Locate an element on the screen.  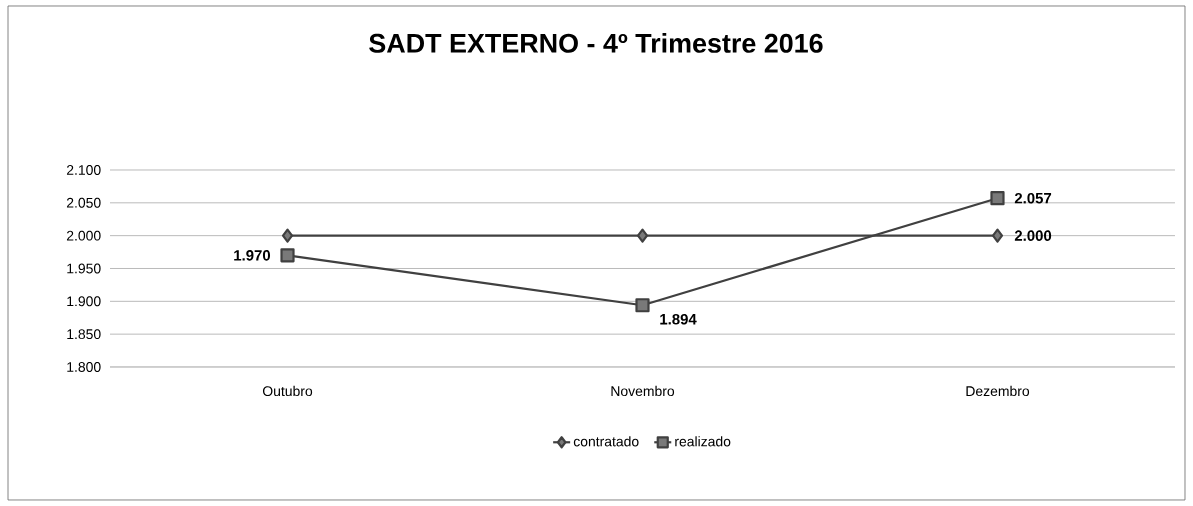
legend-label: contratado is located at coordinates (606, 441).